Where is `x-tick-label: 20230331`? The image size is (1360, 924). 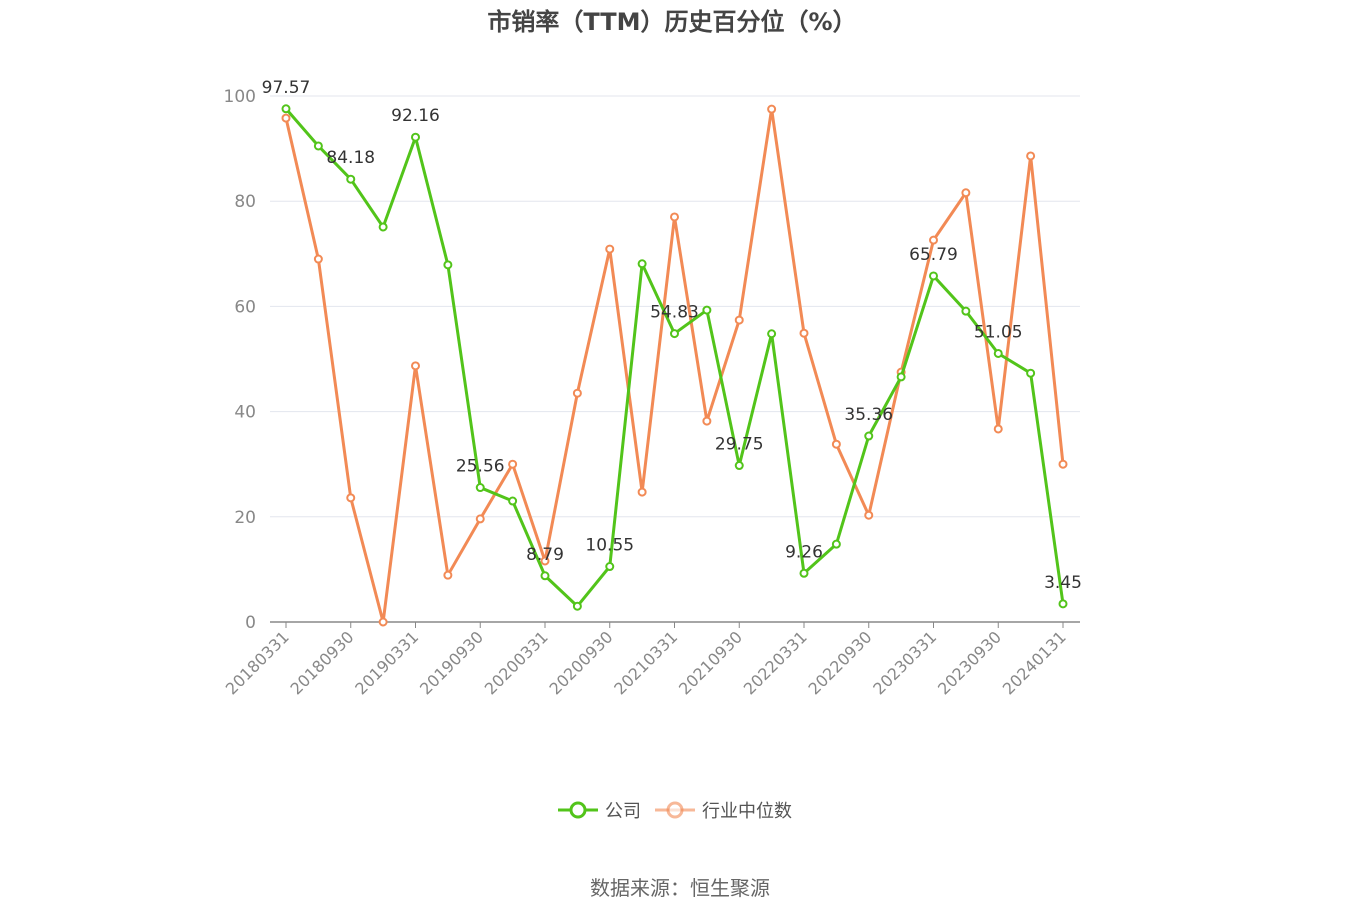 x-tick-label: 20230331 is located at coordinates (904, 662).